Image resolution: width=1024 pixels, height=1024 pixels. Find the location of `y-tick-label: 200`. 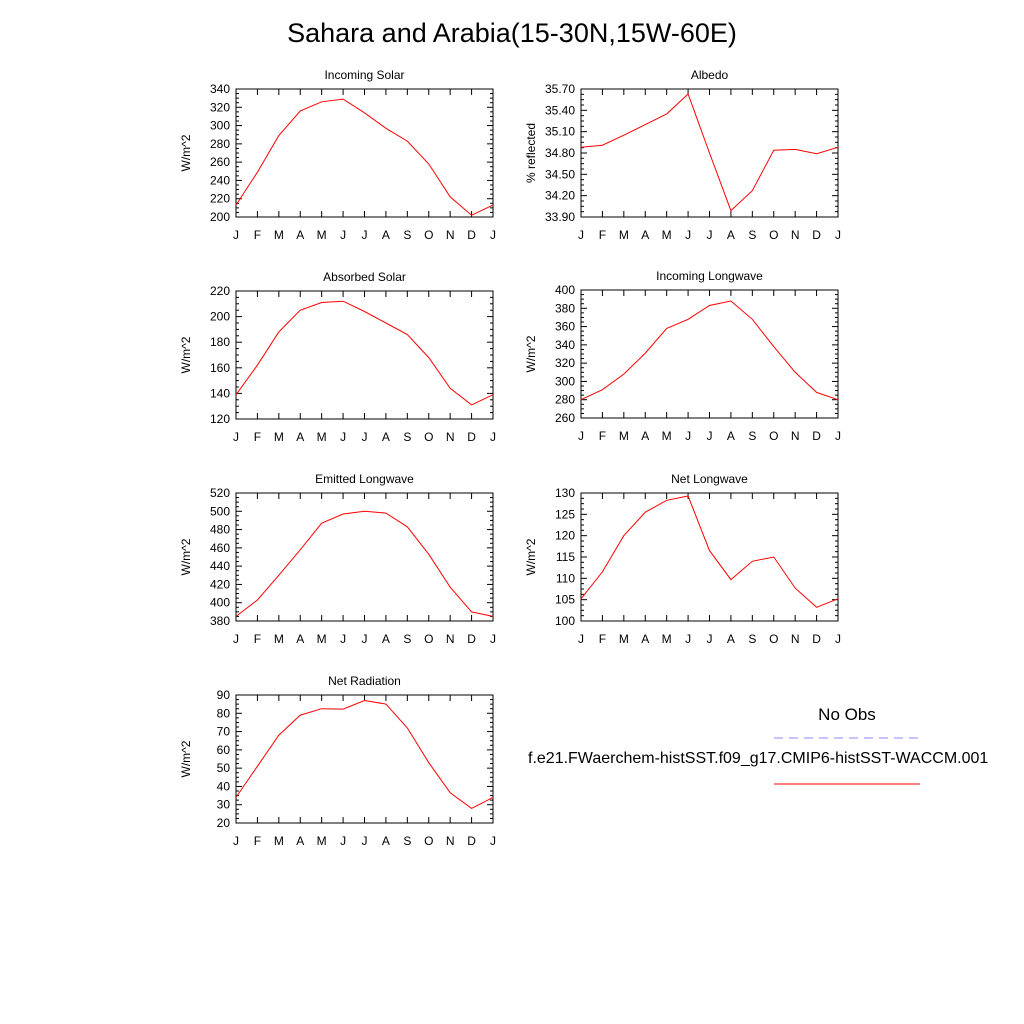

y-tick-label: 200 is located at coordinates (220, 317).